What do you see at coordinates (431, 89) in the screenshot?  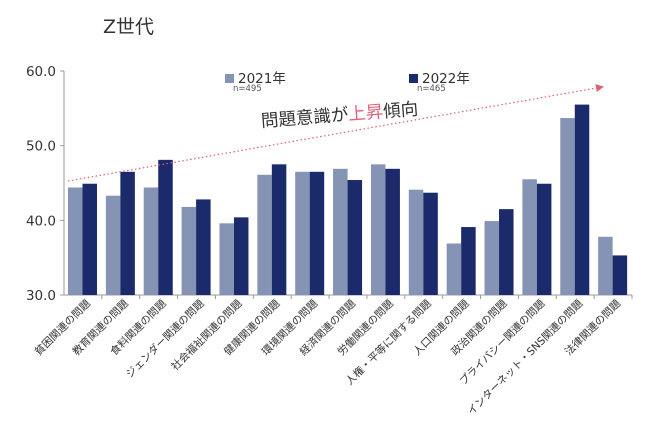 I see `legend-n-2022: n=465` at bounding box center [431, 89].